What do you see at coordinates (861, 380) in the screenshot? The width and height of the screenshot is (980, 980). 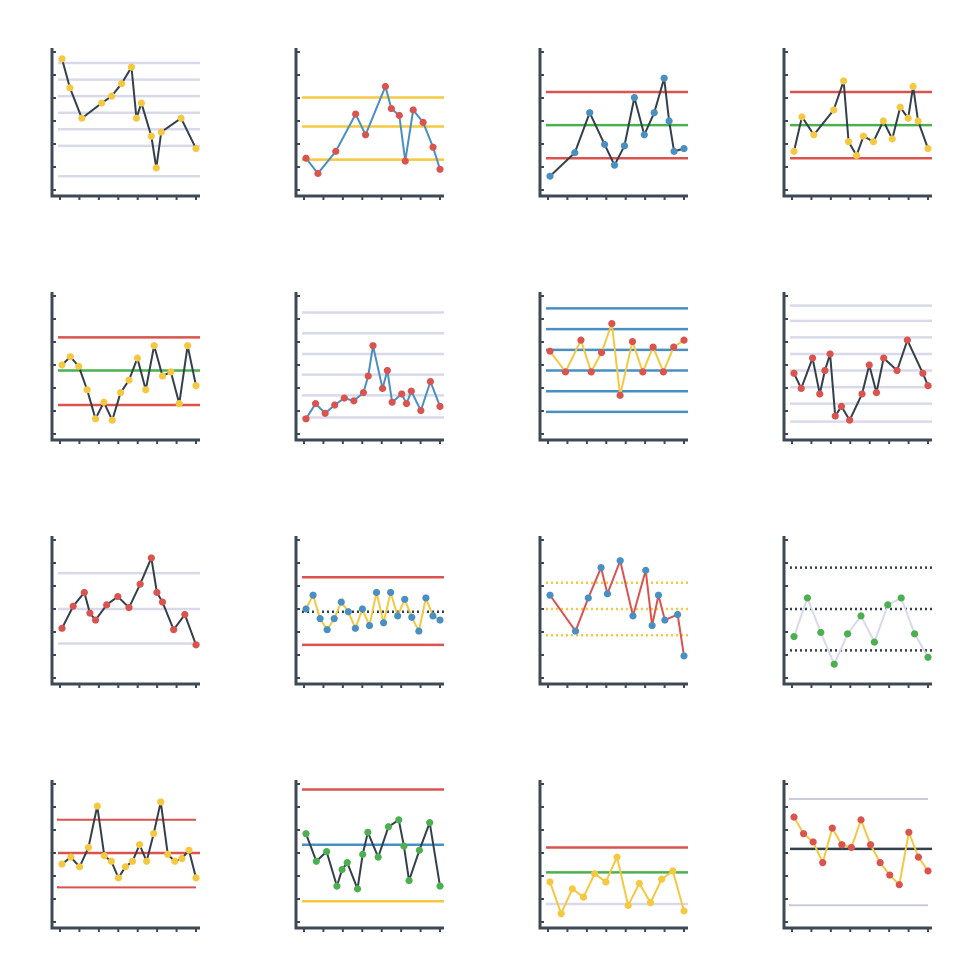 I see `series-line` at bounding box center [861, 380].